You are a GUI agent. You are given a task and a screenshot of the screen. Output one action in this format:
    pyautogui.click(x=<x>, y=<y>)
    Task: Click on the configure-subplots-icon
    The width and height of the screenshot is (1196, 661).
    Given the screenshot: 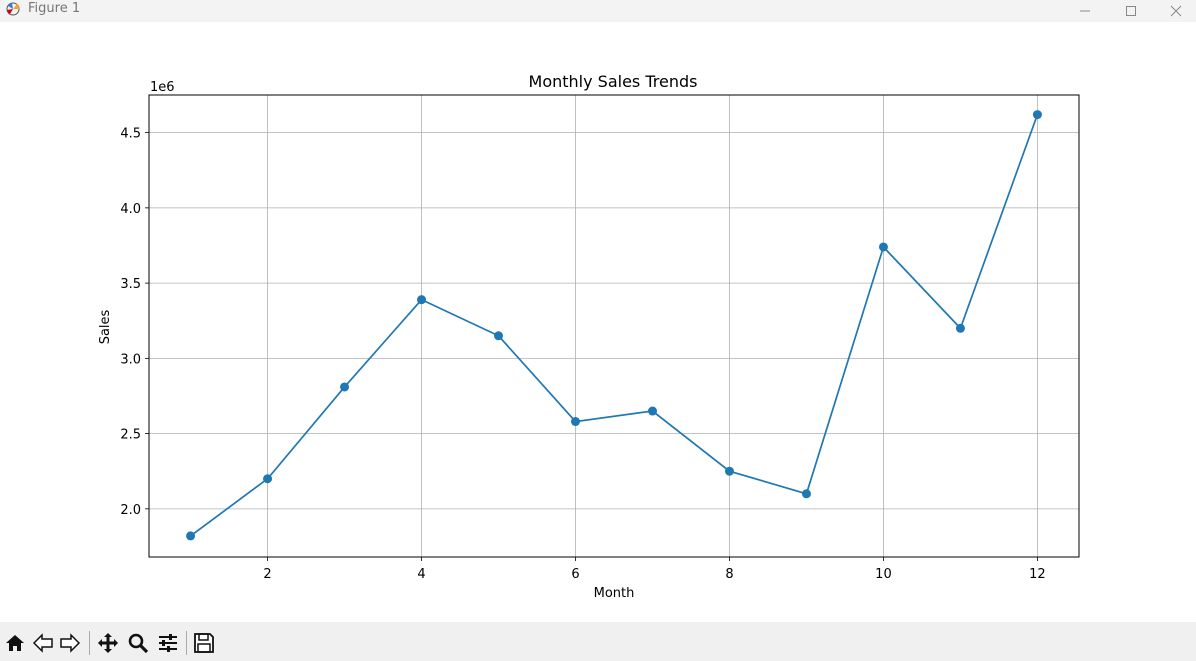 What is the action you would take?
    pyautogui.click(x=168, y=643)
    